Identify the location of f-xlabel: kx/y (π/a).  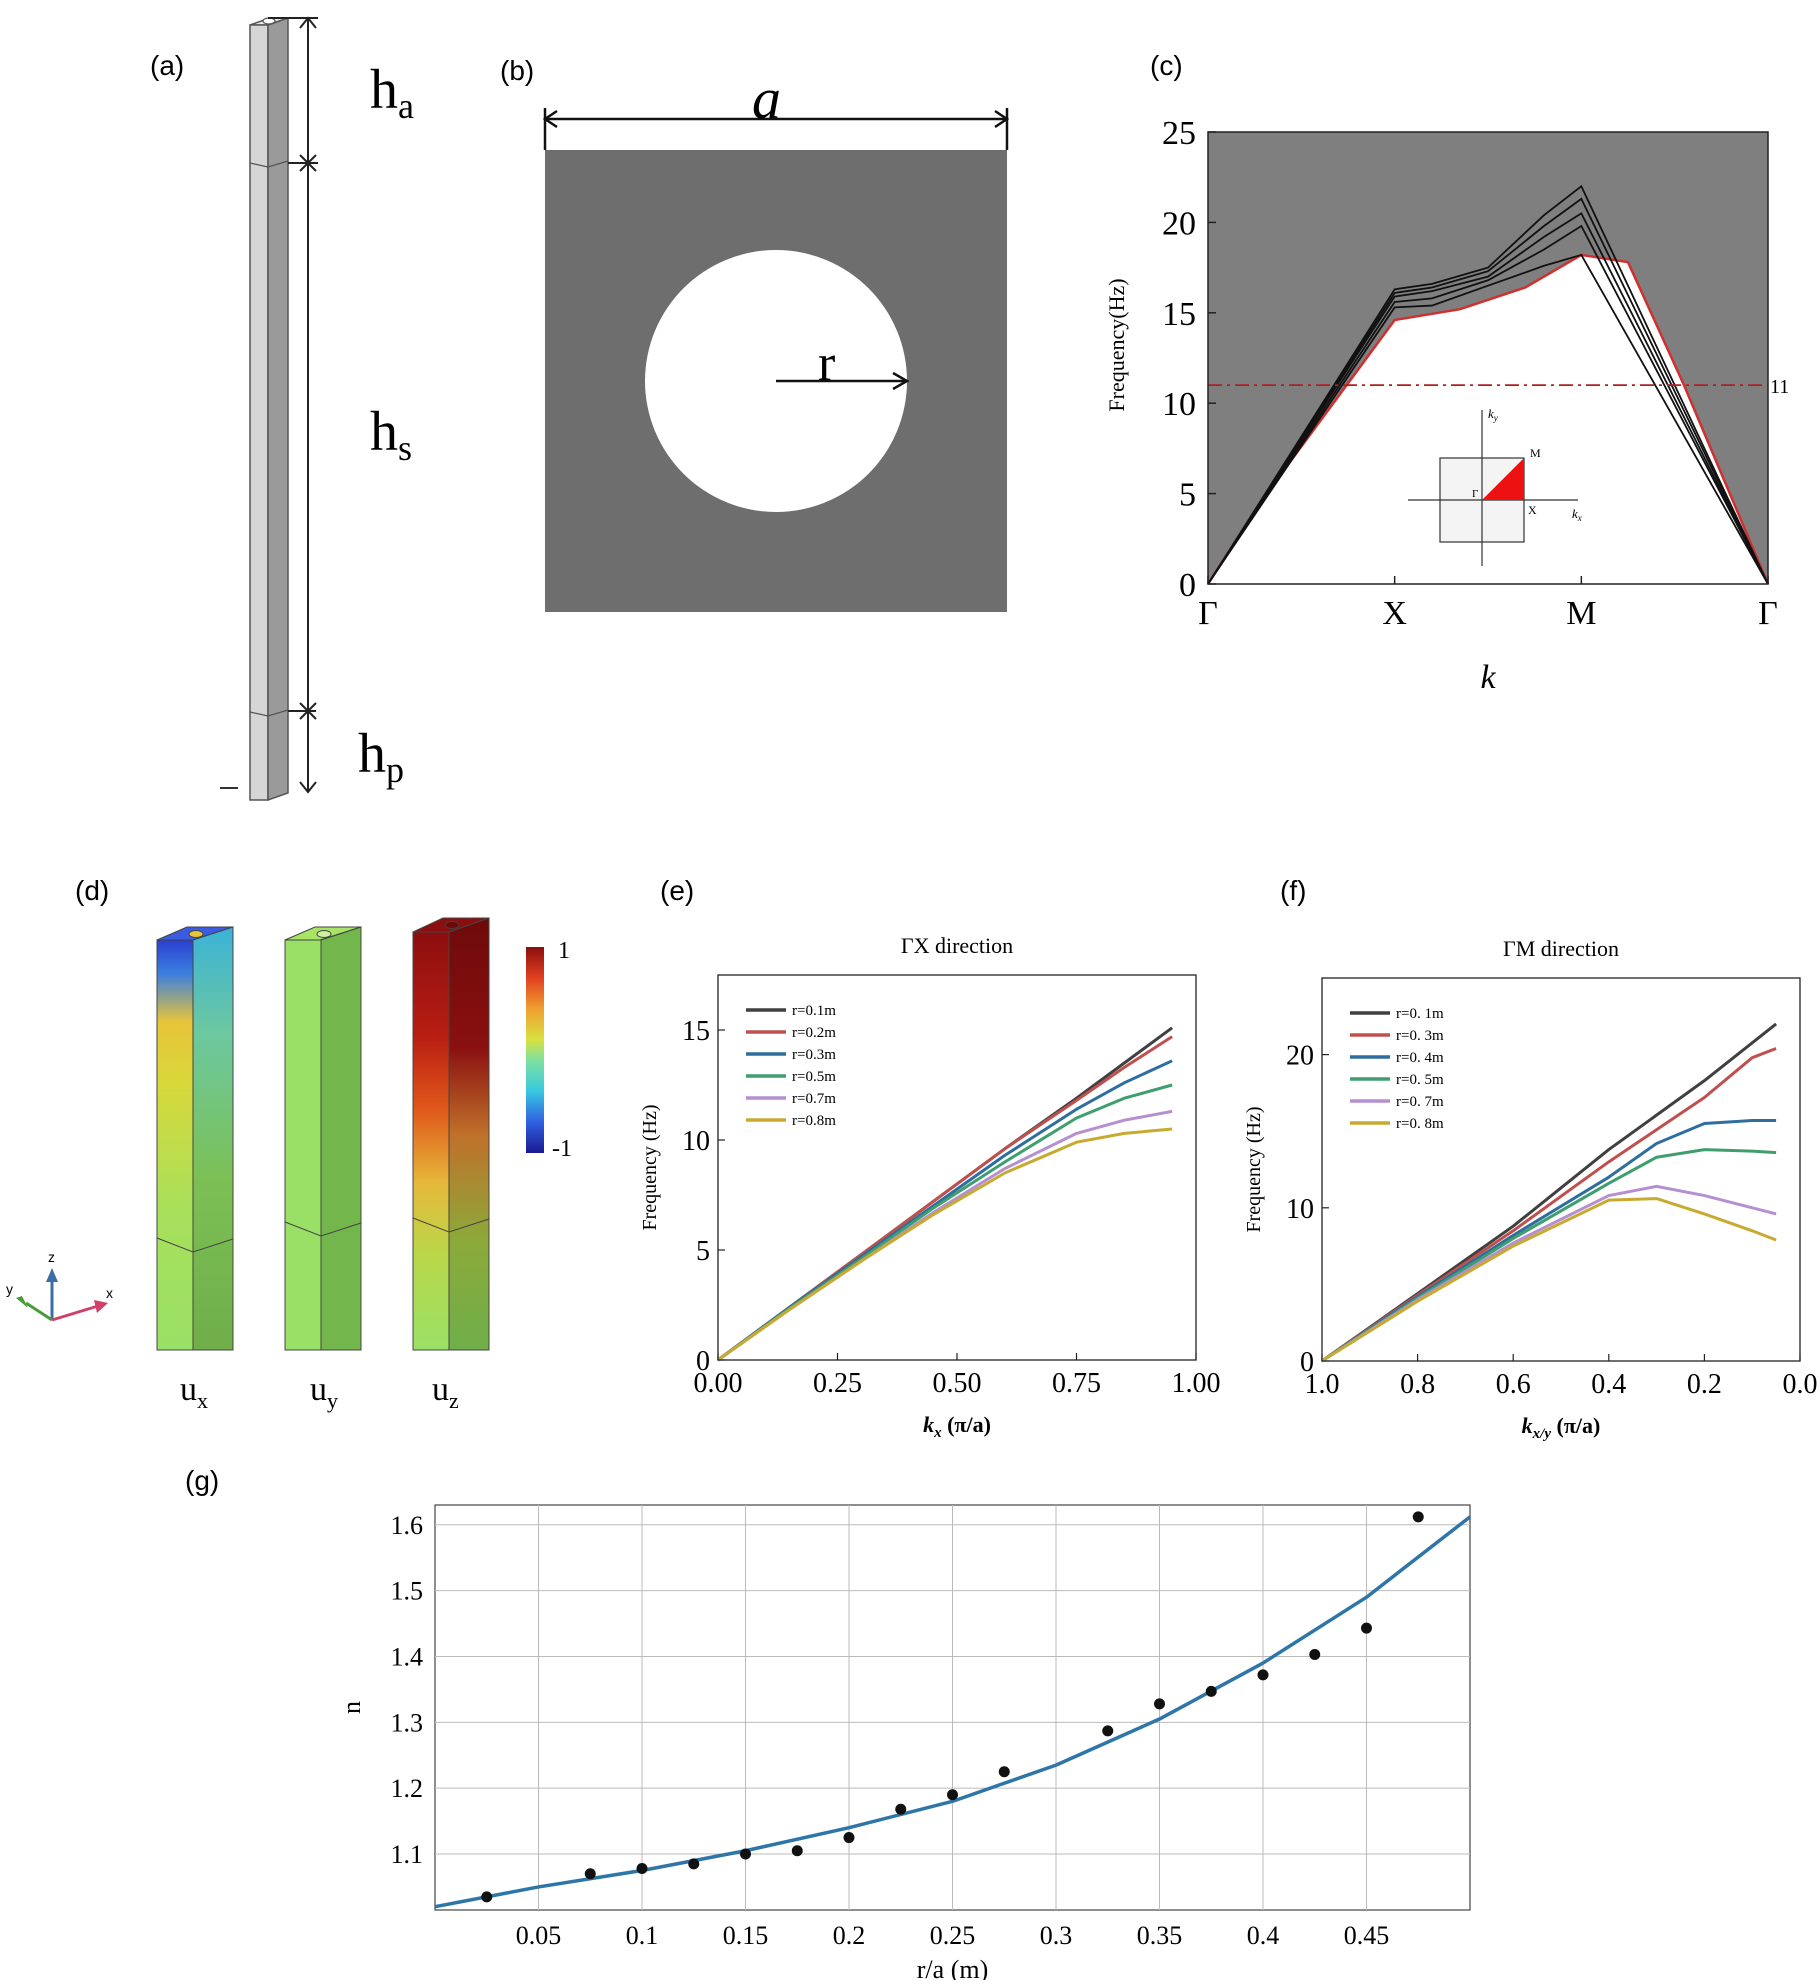
(1561, 1427).